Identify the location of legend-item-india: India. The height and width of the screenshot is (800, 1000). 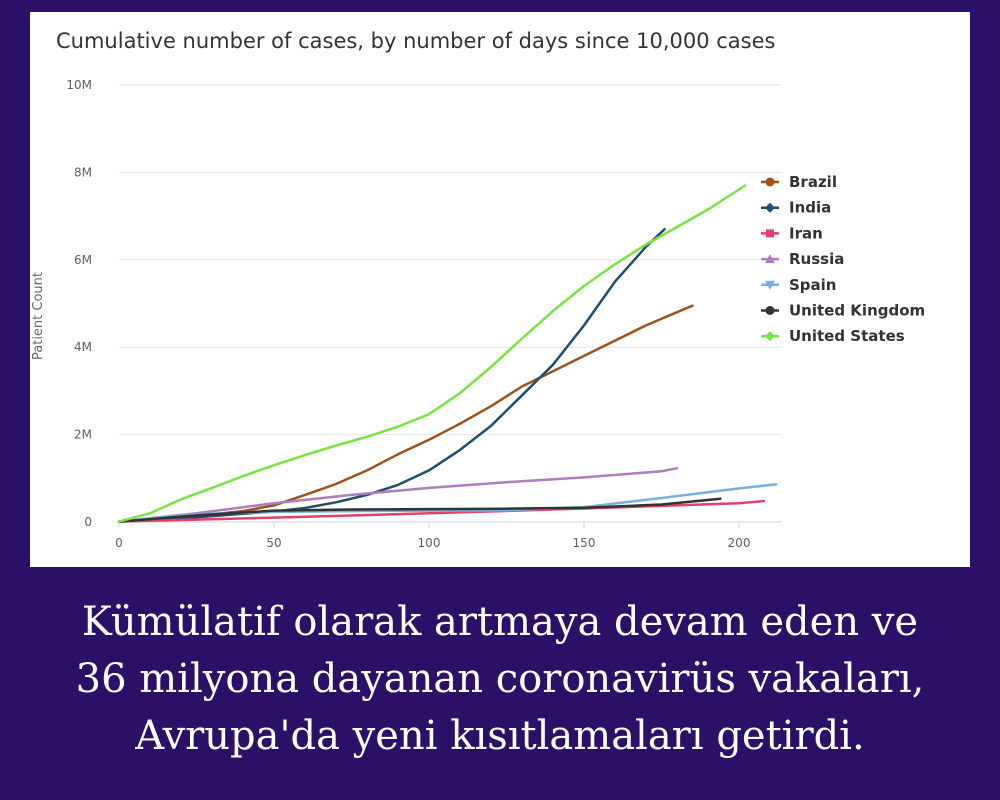
(796, 208).